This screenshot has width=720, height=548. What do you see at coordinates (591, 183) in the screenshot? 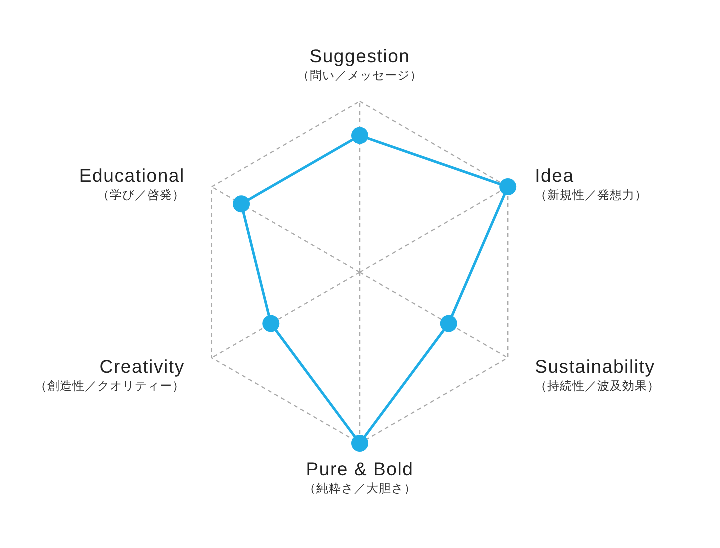
I see `spoke-label: Idea （新規性／発想力）` at bounding box center [591, 183].